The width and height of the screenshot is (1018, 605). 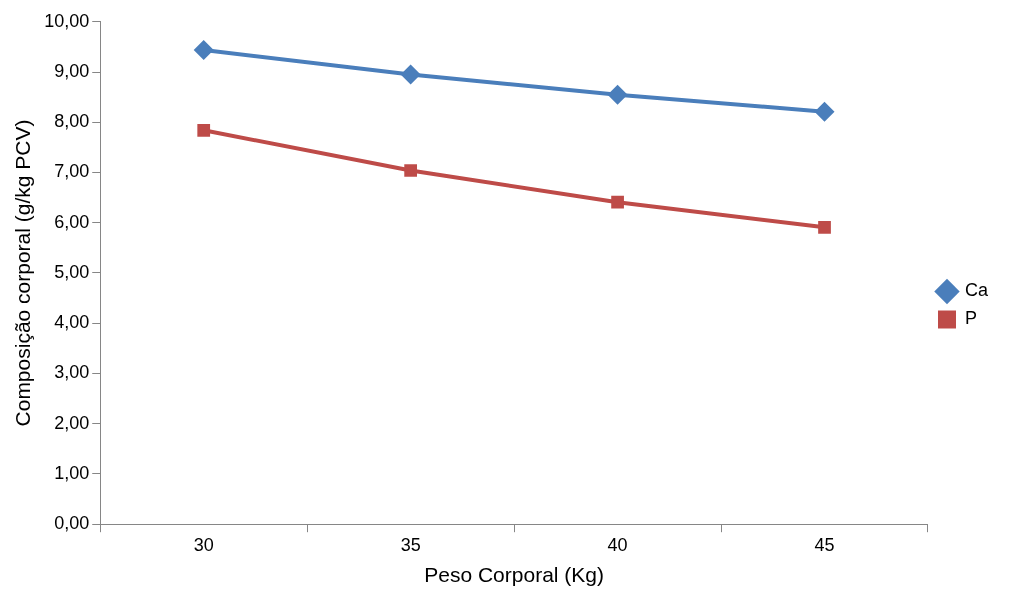 I want to click on y-tick-label: 1,00, so click(x=72, y=472).